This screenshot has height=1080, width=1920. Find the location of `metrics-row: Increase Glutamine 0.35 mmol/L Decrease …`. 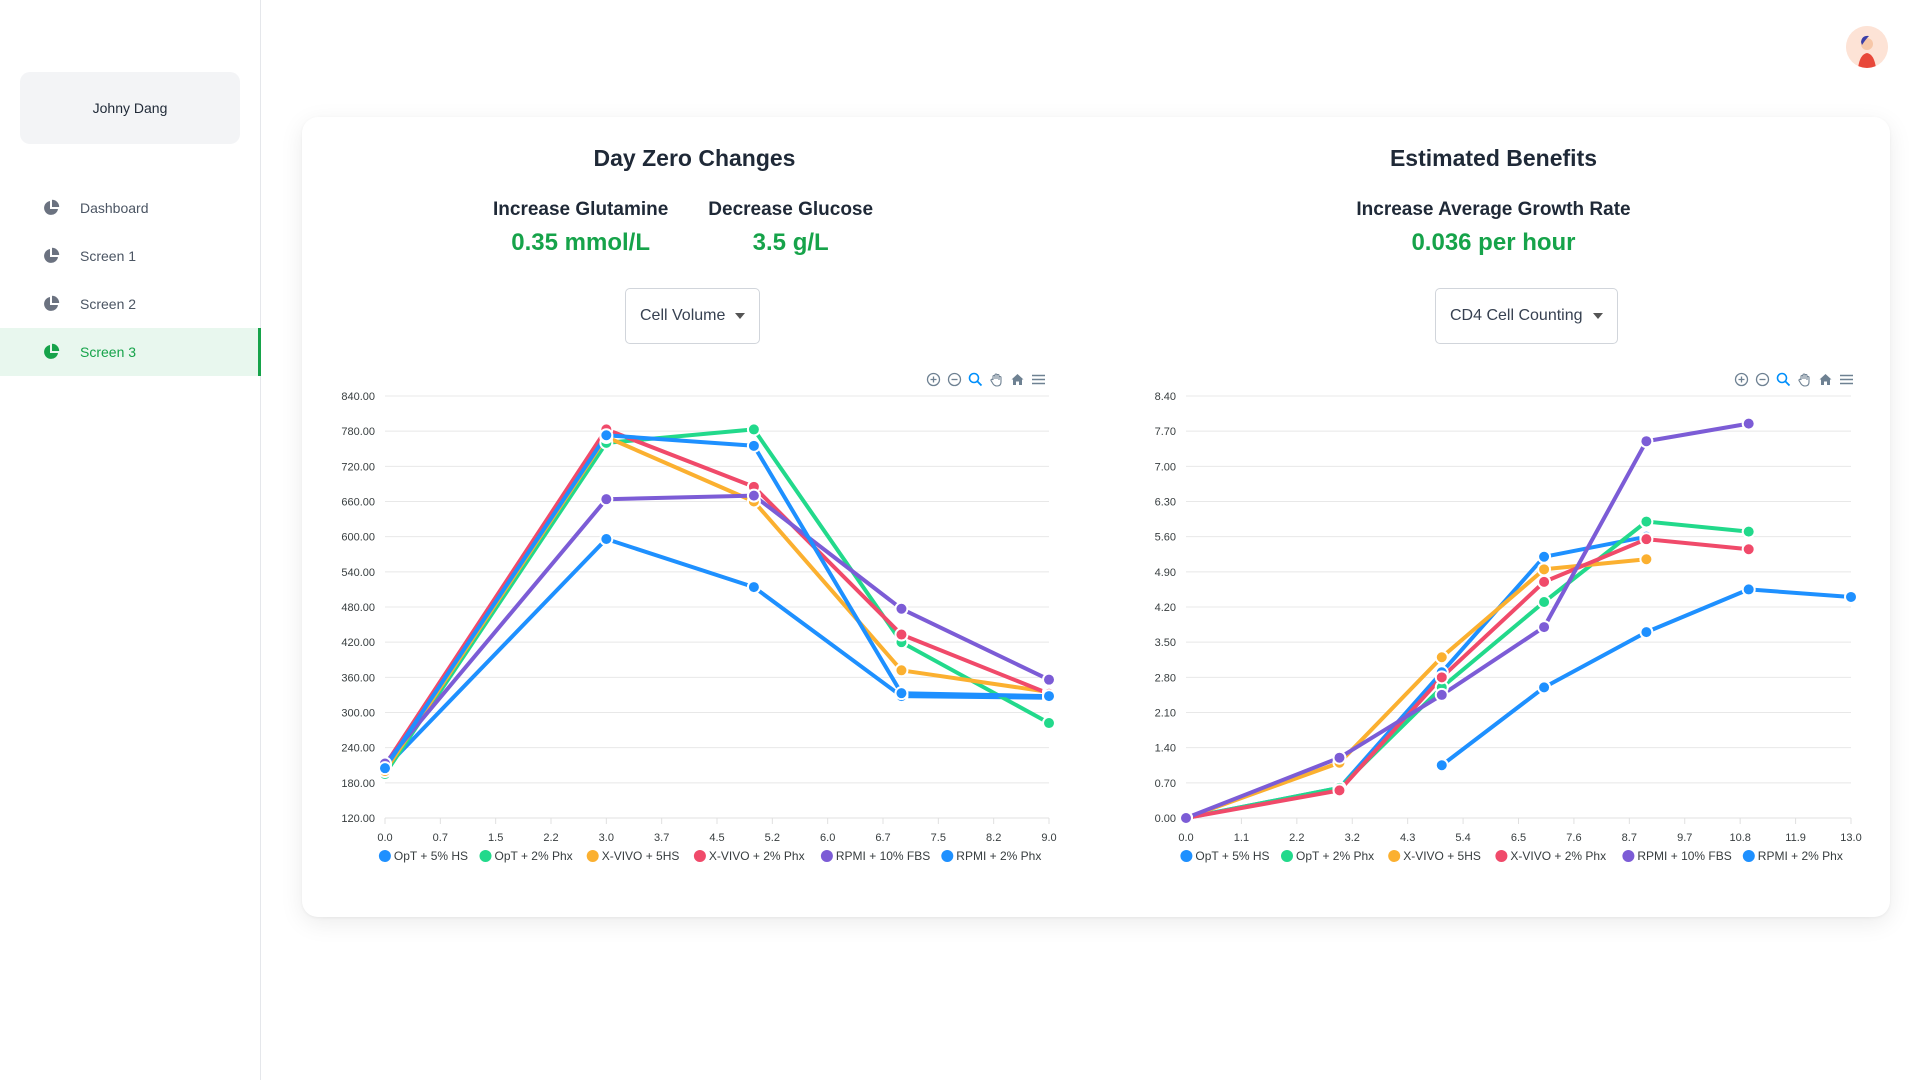

metrics-row: Increase Glutamine 0.35 mmol/L Decrease … is located at coordinates (683, 228).